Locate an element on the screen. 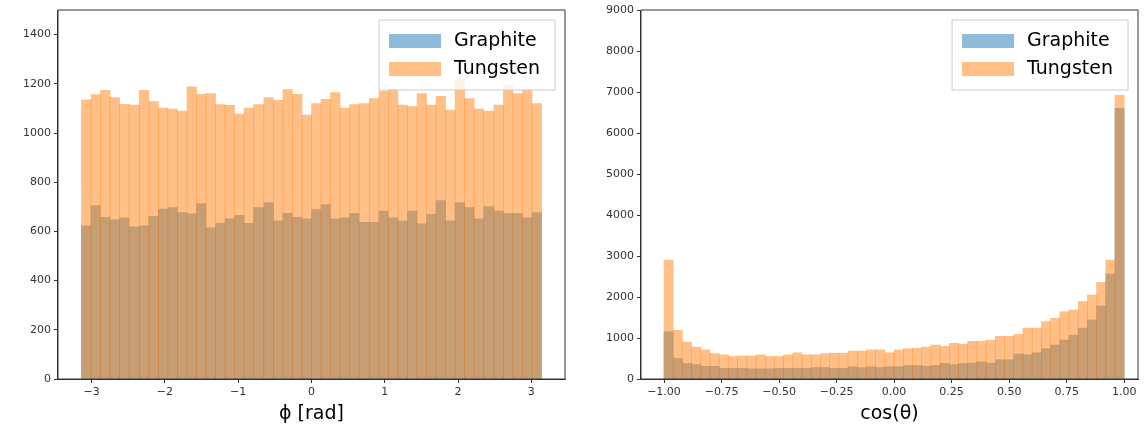 This screenshot has height=429, width=1146. x-tick-label: 0.50 is located at coordinates (1009, 392).